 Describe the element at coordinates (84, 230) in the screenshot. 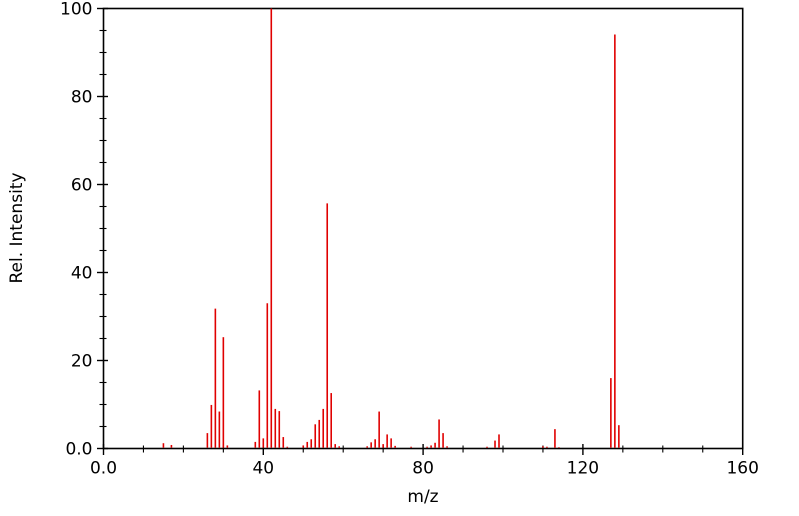

I see `y-axis: 0.0 20 40 60 80 100` at that location.